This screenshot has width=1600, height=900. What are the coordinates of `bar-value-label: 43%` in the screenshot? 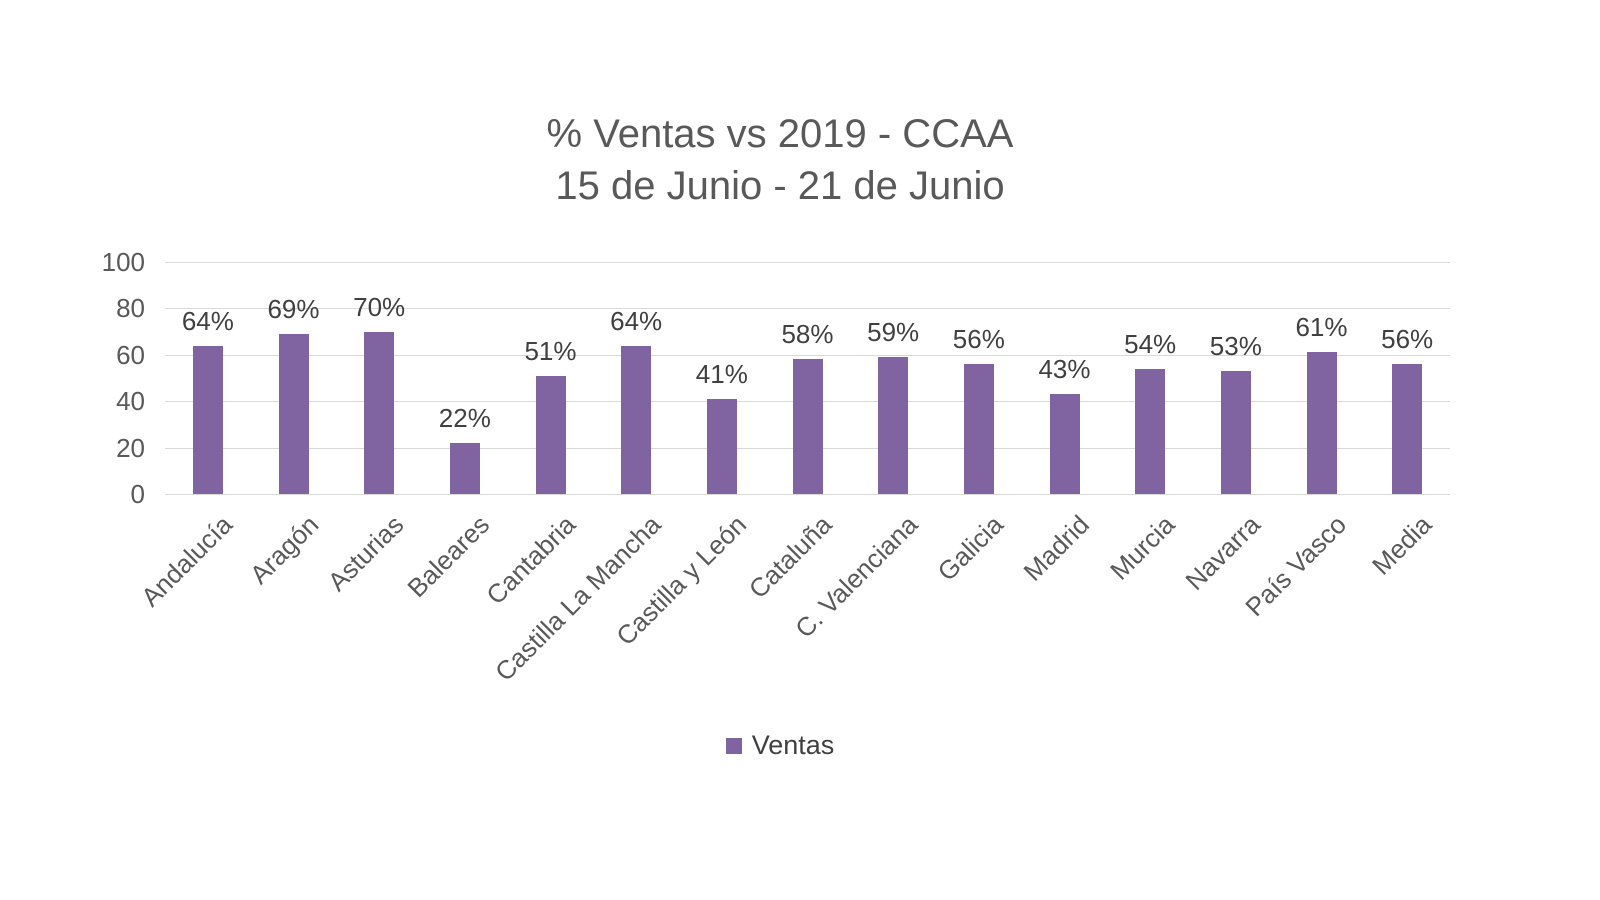 It's located at (1064, 369).